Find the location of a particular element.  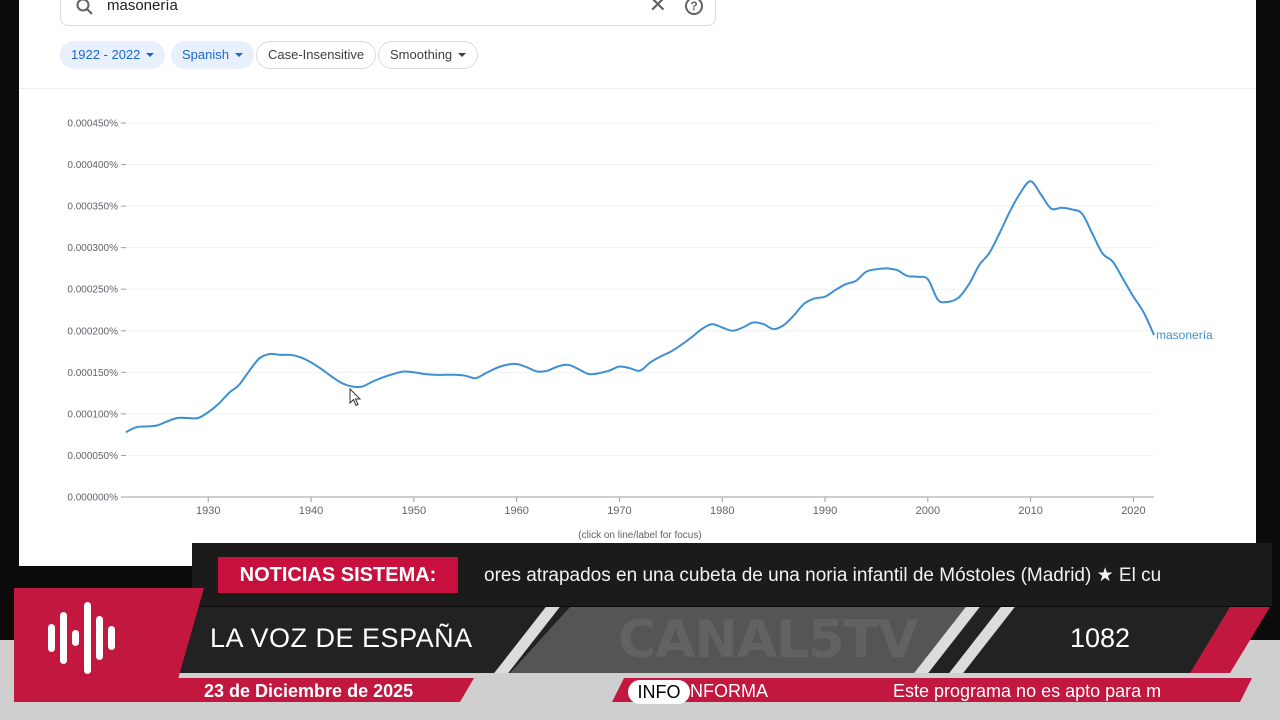

chart-hint: (click on line/label for focus) is located at coordinates (639, 535).